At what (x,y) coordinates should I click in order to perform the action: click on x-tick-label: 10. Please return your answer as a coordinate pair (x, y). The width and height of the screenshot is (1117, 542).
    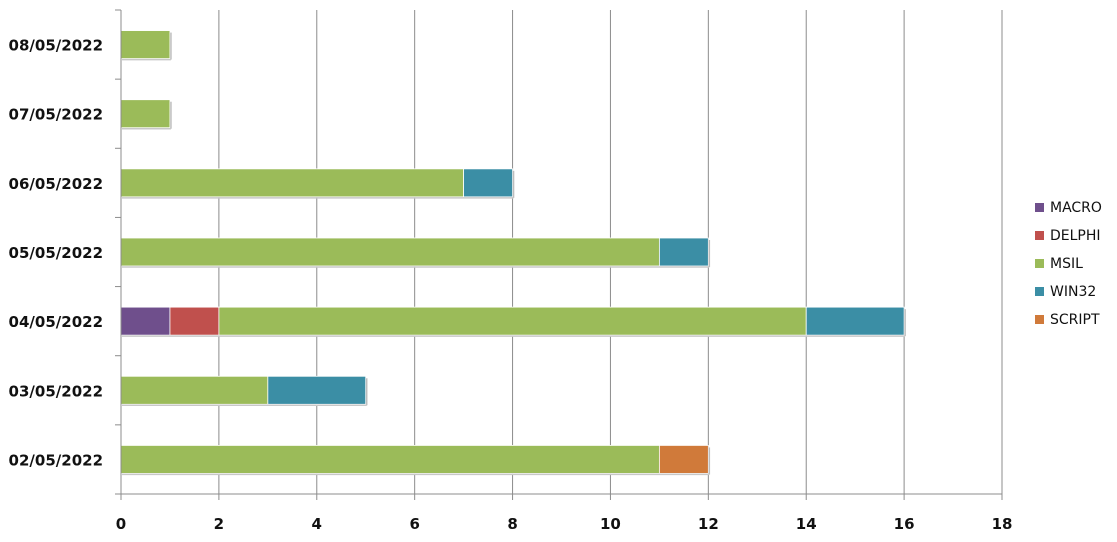
    Looking at the image, I should click on (610, 524).